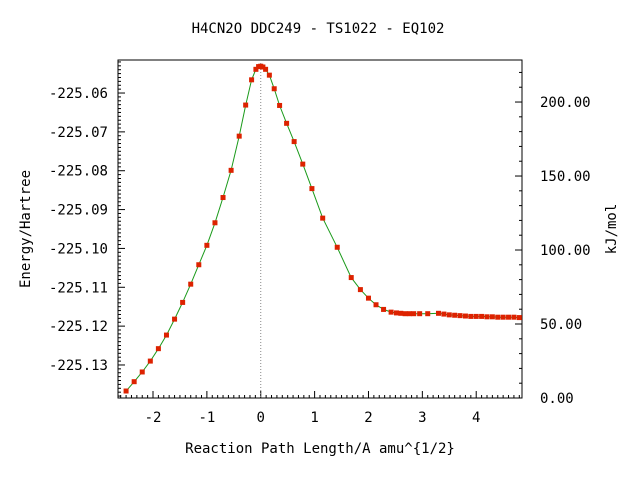  What do you see at coordinates (368, 418) in the screenshot?
I see `x-tick-label: 2` at bounding box center [368, 418].